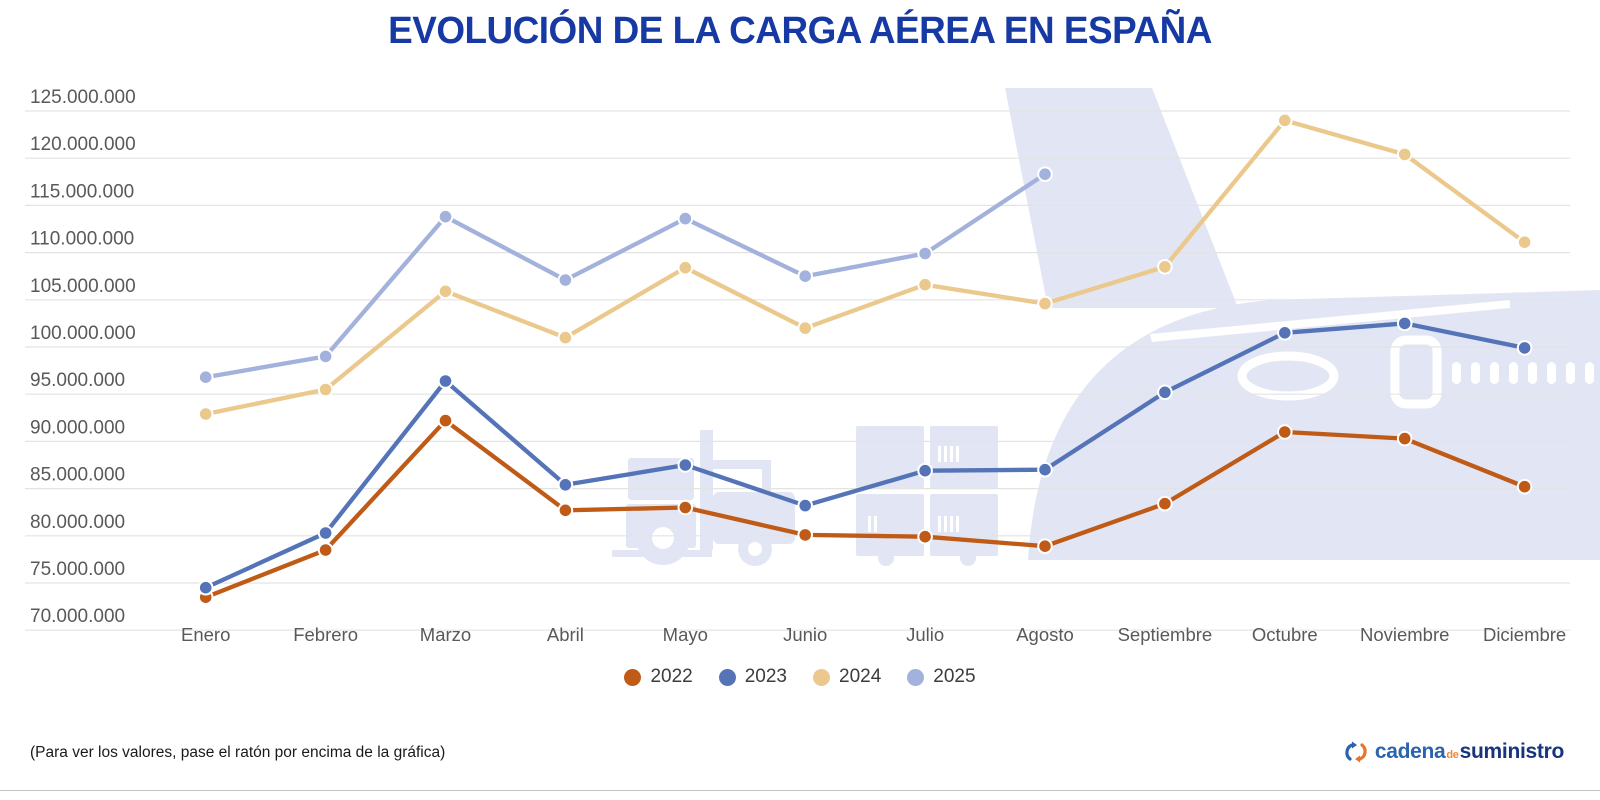  Describe the element at coordinates (205, 587) in the screenshot. I see `data-point-2023-Enero` at that location.